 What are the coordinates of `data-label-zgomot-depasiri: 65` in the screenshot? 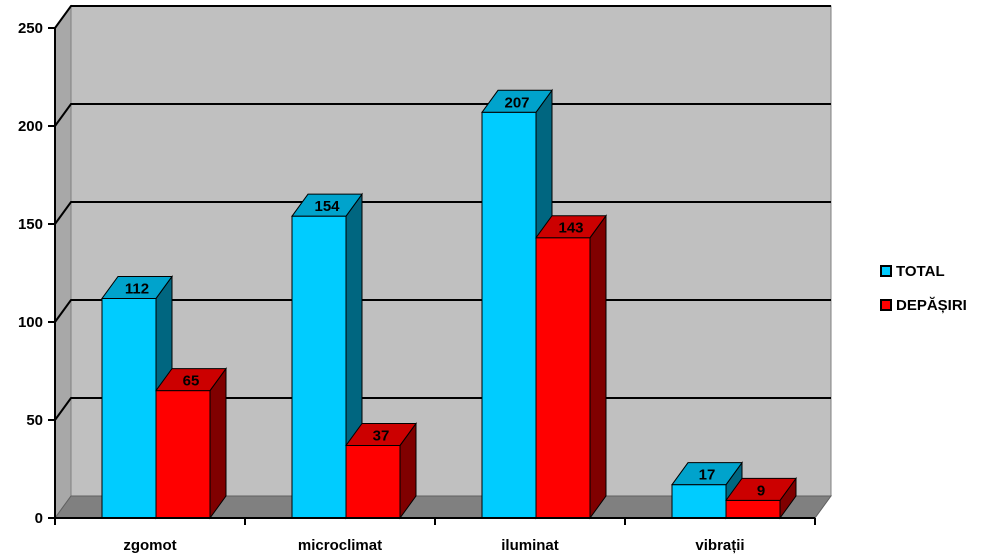 It's located at (191, 381).